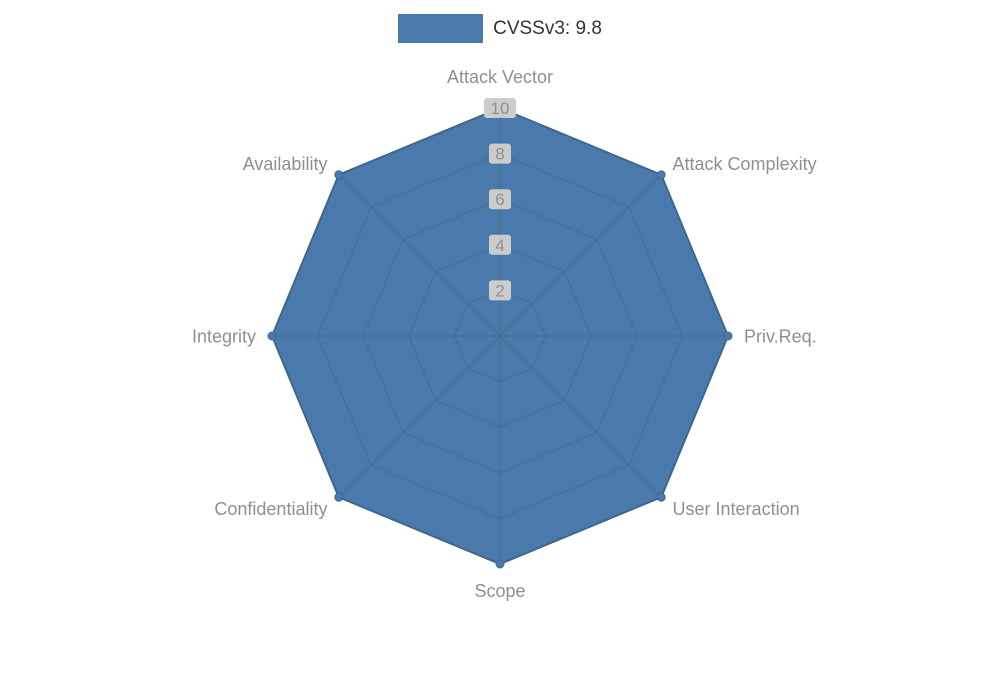  I want to click on legend: CVSSv3: 9.8, so click(500, 28).